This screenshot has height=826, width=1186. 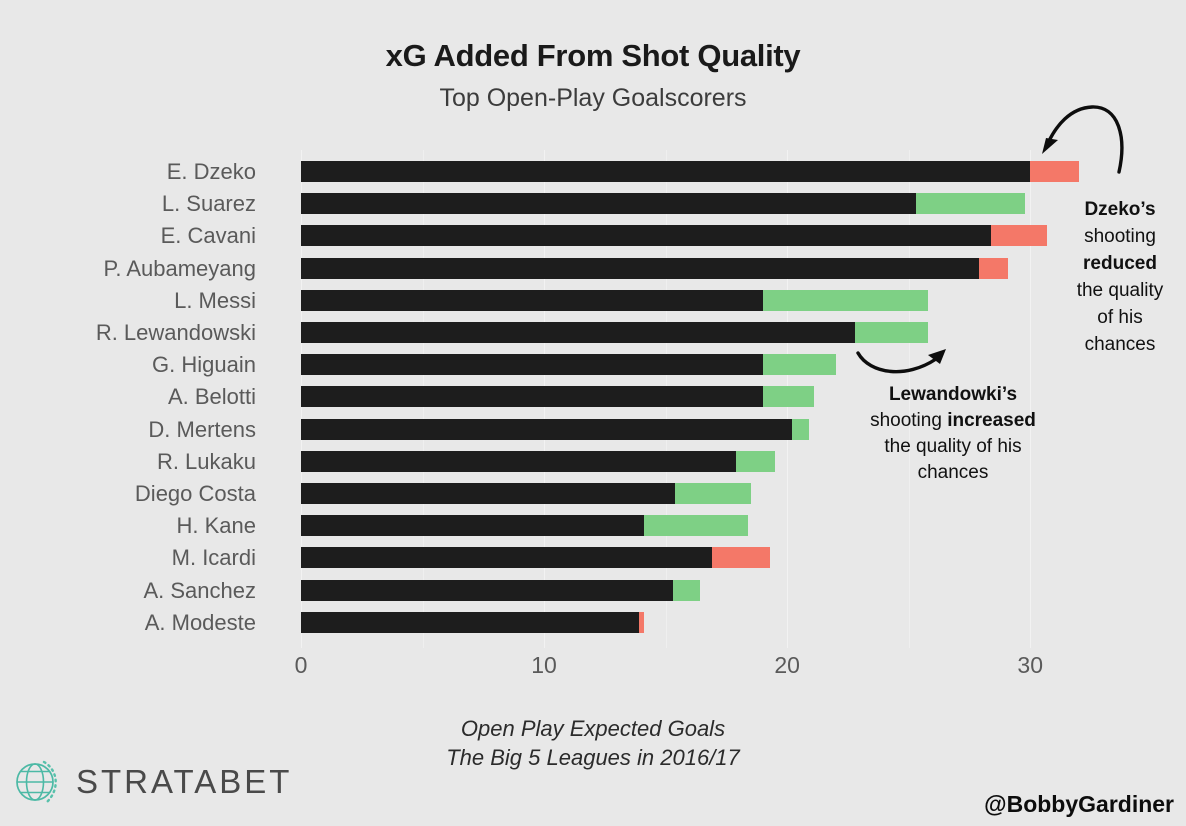 What do you see at coordinates (593, 55) in the screenshot?
I see `chart-title: xG Added From Shot Quality` at bounding box center [593, 55].